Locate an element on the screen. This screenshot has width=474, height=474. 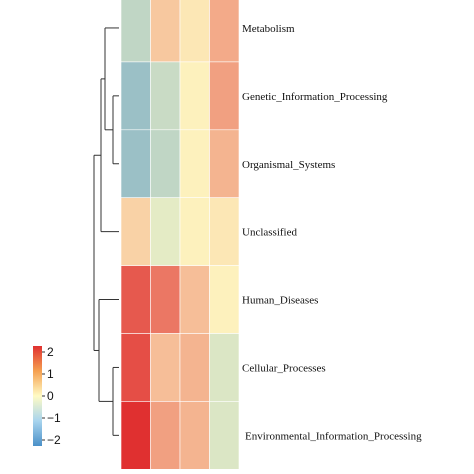
legend-tick-label: 1 is located at coordinates (50, 374).